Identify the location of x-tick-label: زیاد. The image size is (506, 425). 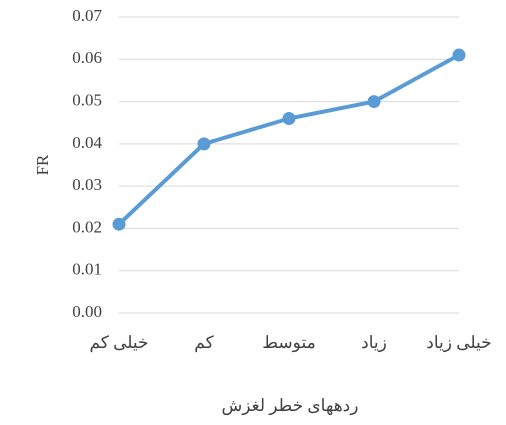
(374, 343).